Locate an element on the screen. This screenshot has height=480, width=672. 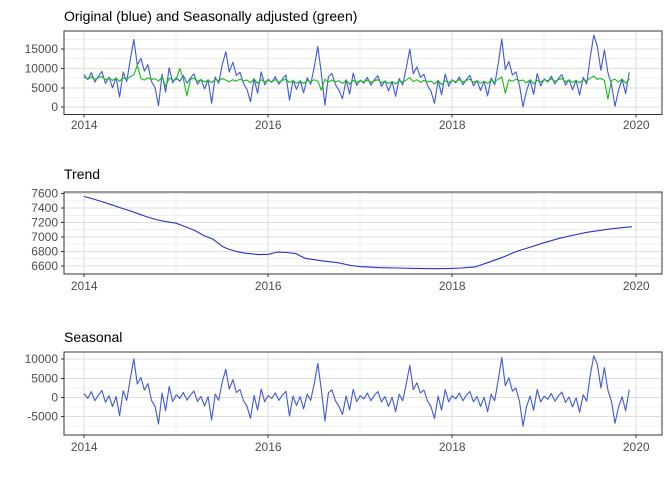
y-tick-label: -5000 is located at coordinates (42, 416).